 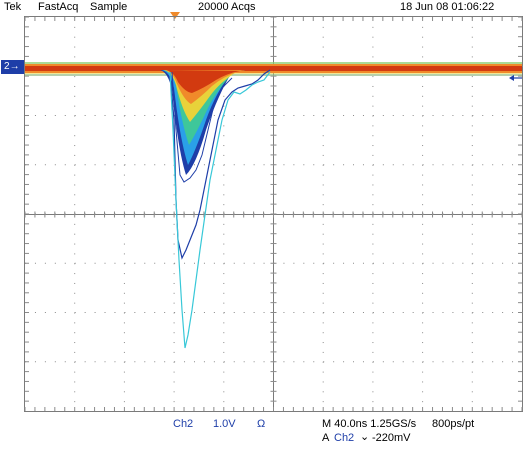 I want to click on trigger-position-marker, so click(x=175, y=15).